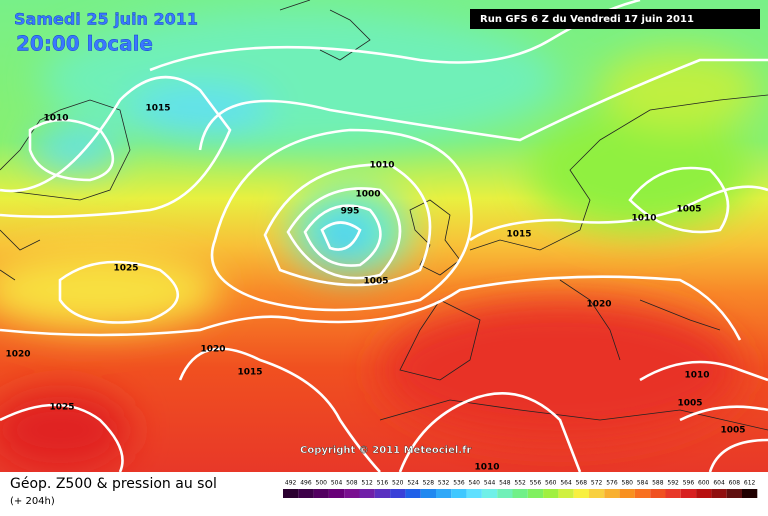  Describe the element at coordinates (719, 483) in the screenshot. I see `legend-label: 604` at that location.